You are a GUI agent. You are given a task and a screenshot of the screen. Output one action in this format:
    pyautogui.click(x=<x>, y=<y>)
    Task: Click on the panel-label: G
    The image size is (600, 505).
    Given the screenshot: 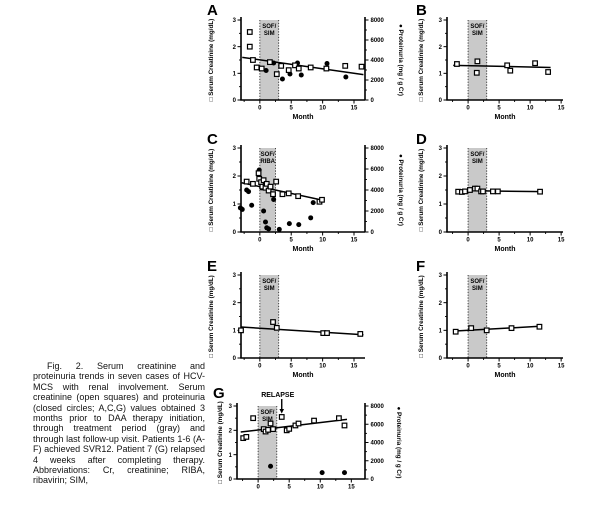 What is the action you would take?
    pyautogui.click(x=219, y=393)
    